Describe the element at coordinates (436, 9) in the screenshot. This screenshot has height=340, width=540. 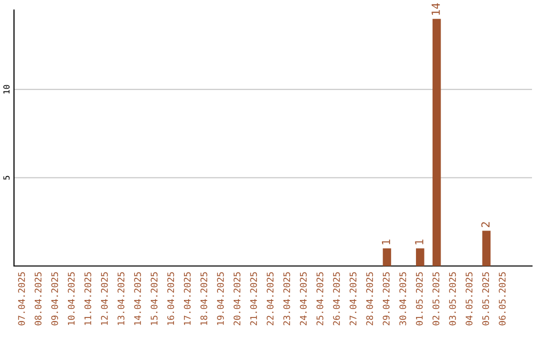
I see `data-label: 14` at that location.